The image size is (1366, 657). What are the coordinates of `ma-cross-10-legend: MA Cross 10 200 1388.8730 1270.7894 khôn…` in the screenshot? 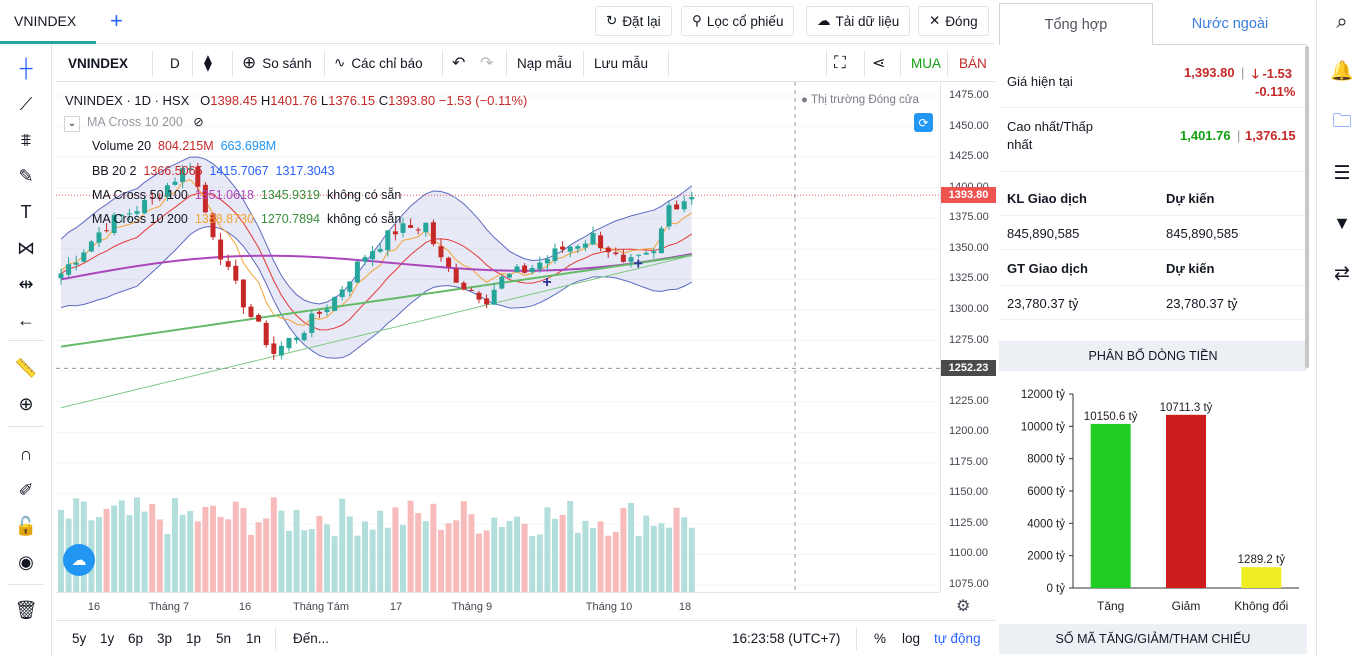 It's located at (246, 219).